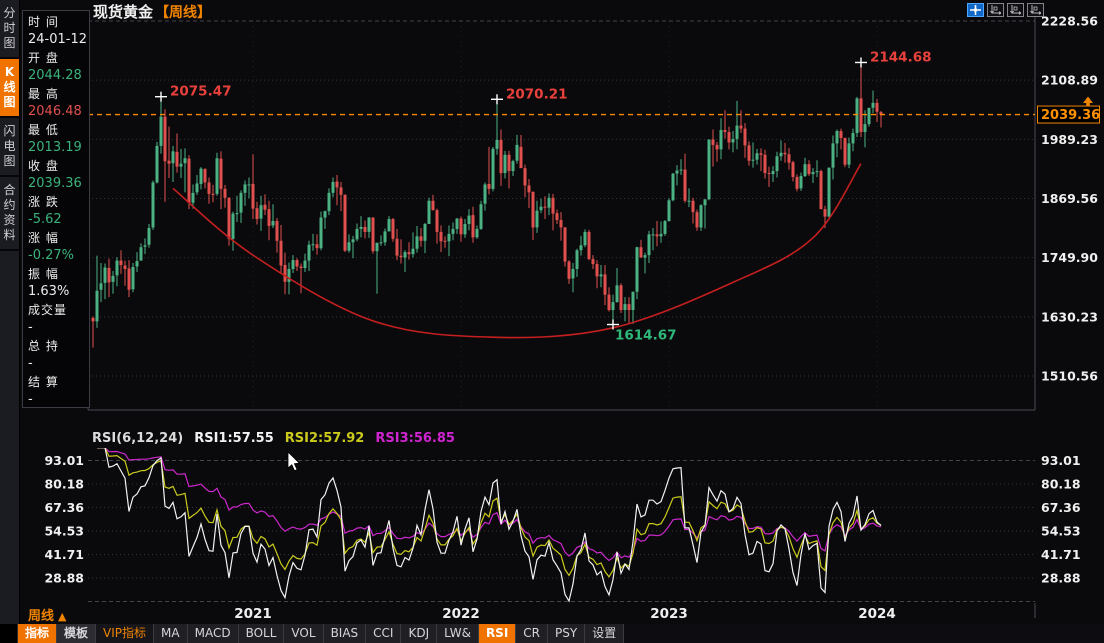  What do you see at coordinates (489, 513) in the screenshot?
I see `rsi12-line` at bounding box center [489, 513].